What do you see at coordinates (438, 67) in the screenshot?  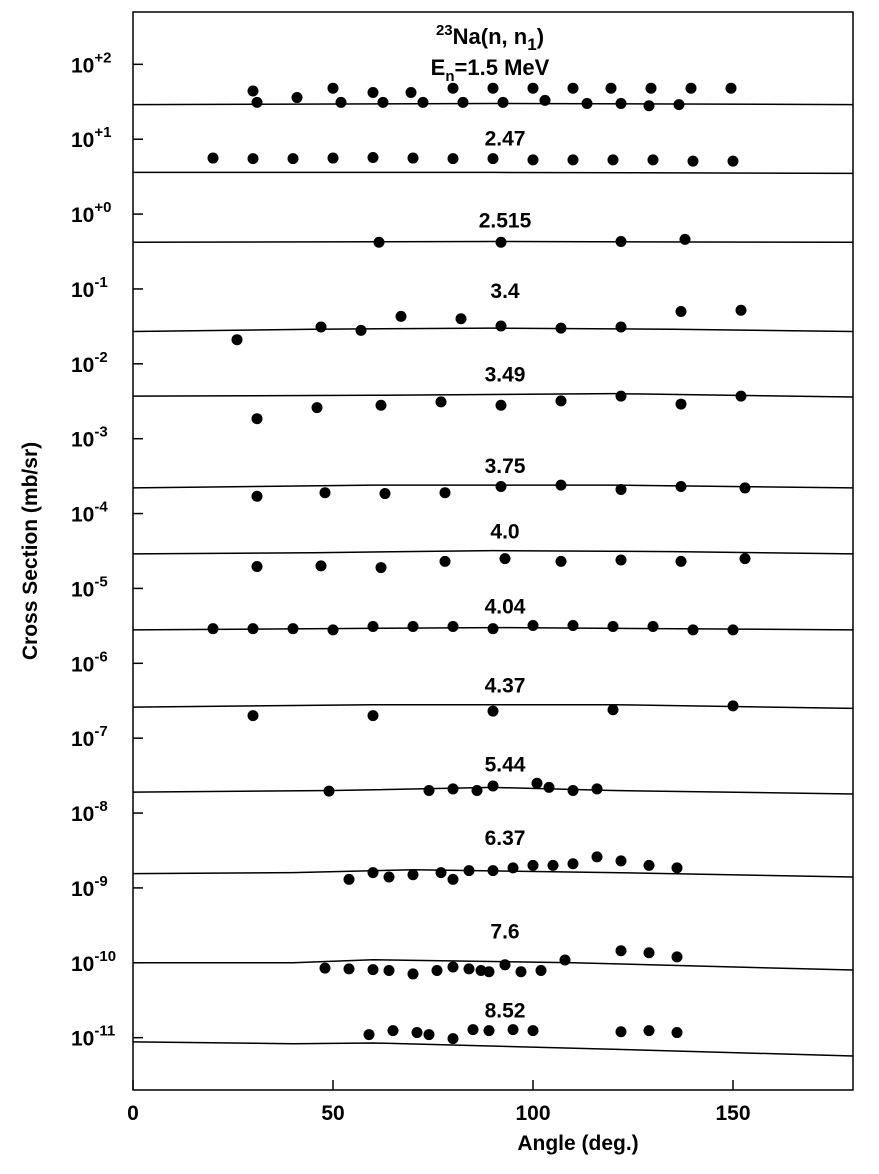 I see `text-part: E` at bounding box center [438, 67].